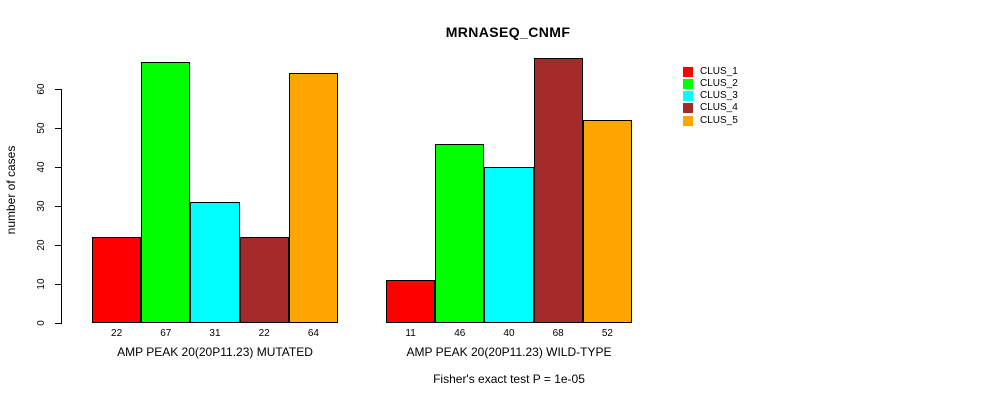 The image size is (990, 400). What do you see at coordinates (460, 333) in the screenshot?
I see `bar-value-label: 46` at bounding box center [460, 333].